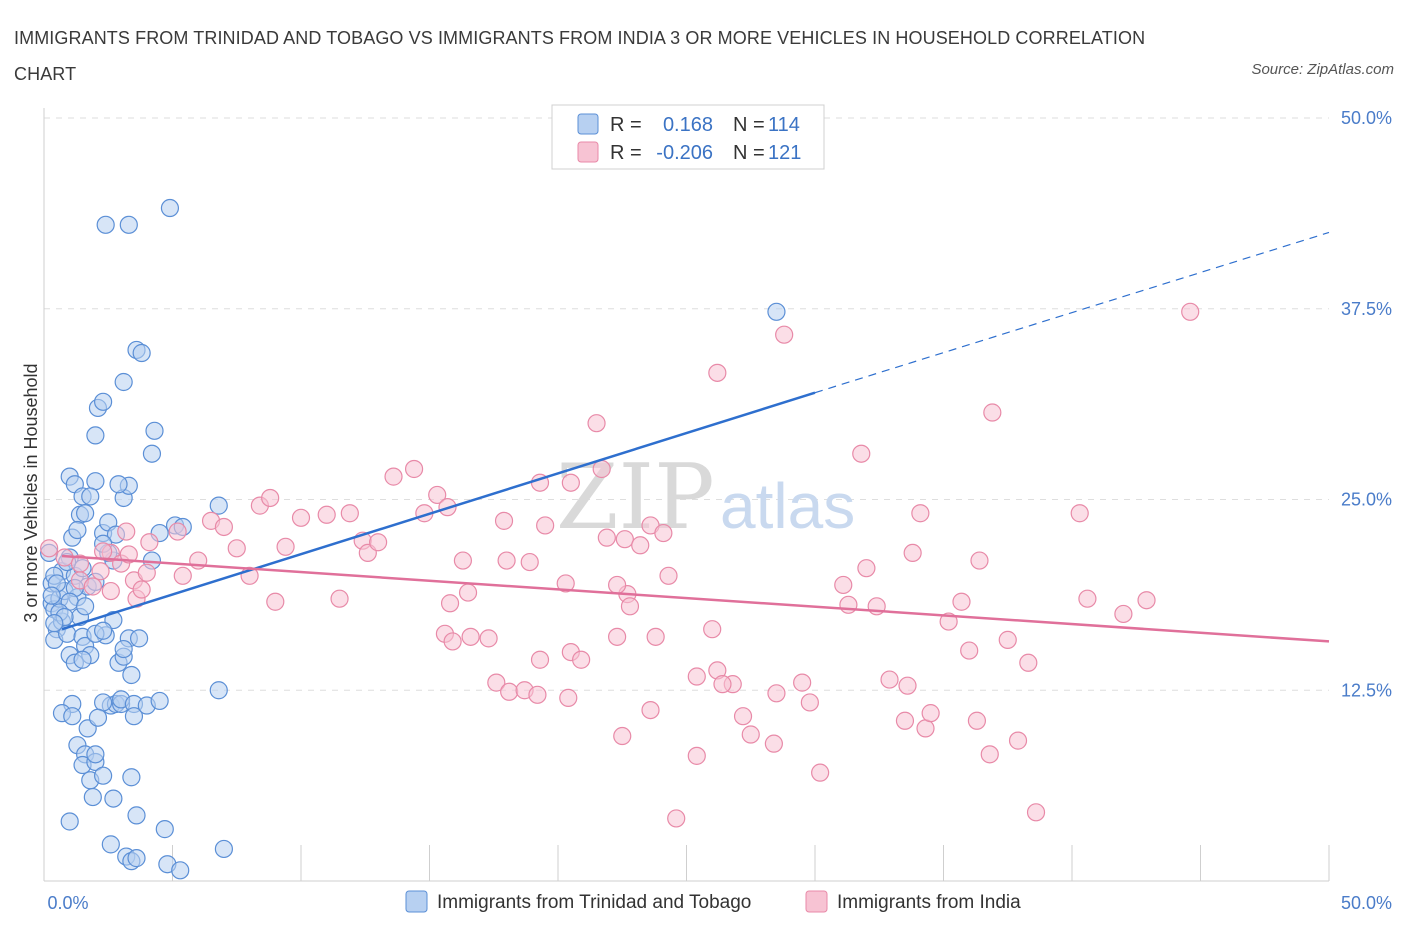 Image resolution: width=1406 pixels, height=930 pixels. What do you see at coordinates (594, 902) in the screenshot?
I see `legend-label-trinidad: Immigrants from Trinidad and Tobago` at bounding box center [594, 902].